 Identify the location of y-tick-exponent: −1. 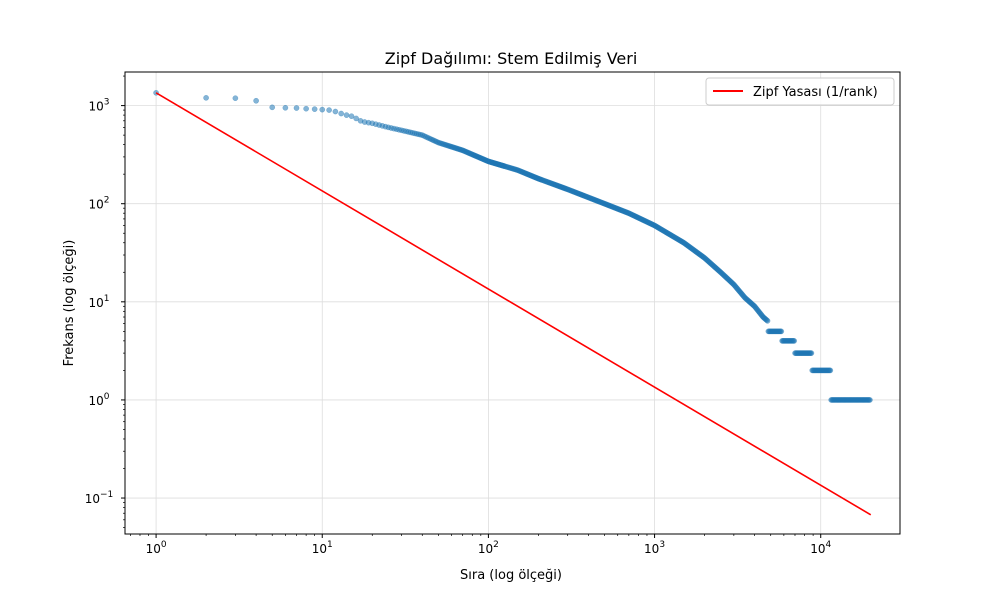
(106, 495).